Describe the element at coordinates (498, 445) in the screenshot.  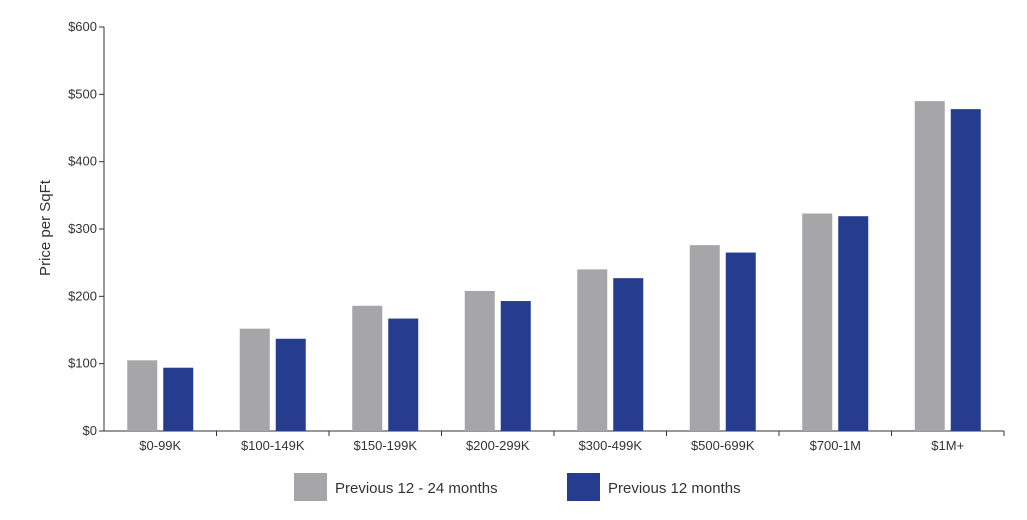
I see `x-tick-label: $200-299K` at that location.